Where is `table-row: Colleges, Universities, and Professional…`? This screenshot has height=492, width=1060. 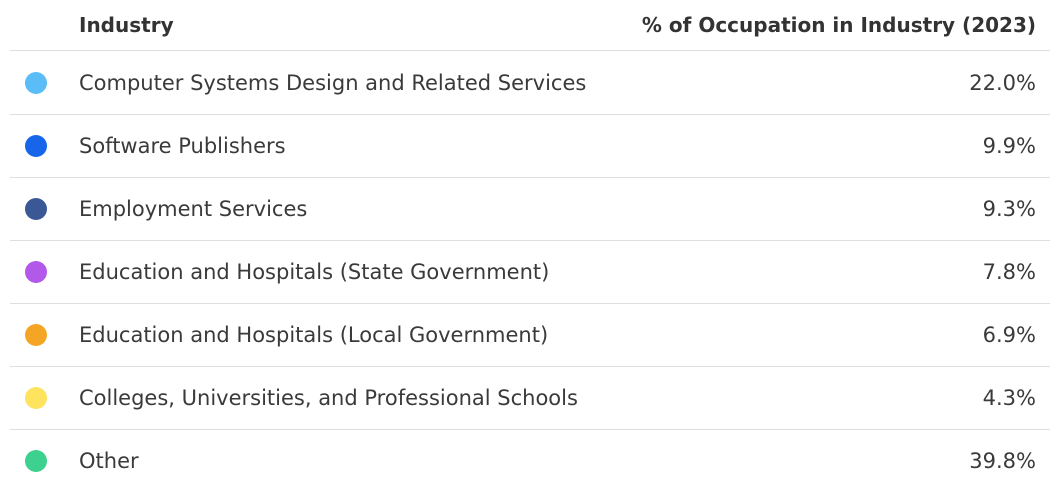 table-row: Colleges, Universities, and Professional… is located at coordinates (530, 398).